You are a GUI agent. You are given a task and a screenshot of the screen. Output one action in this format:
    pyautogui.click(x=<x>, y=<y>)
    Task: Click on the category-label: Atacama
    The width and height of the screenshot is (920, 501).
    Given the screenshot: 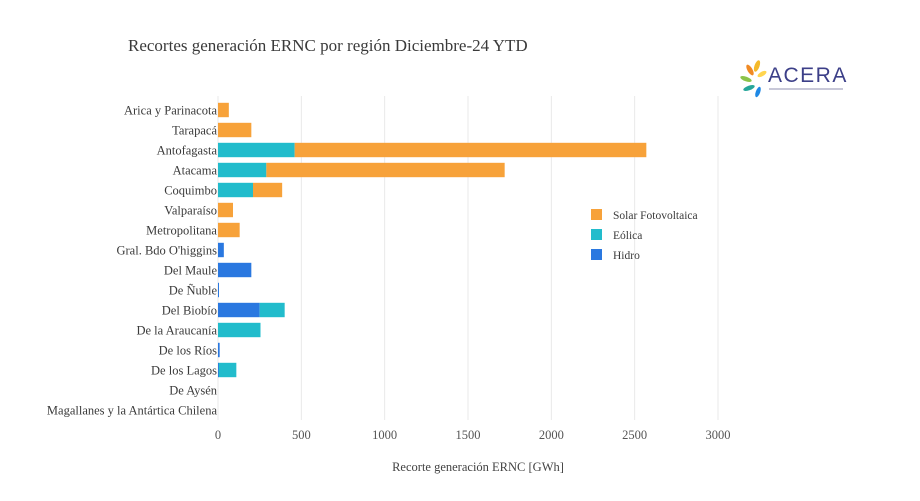 What is the action you would take?
    pyautogui.click(x=195, y=171)
    